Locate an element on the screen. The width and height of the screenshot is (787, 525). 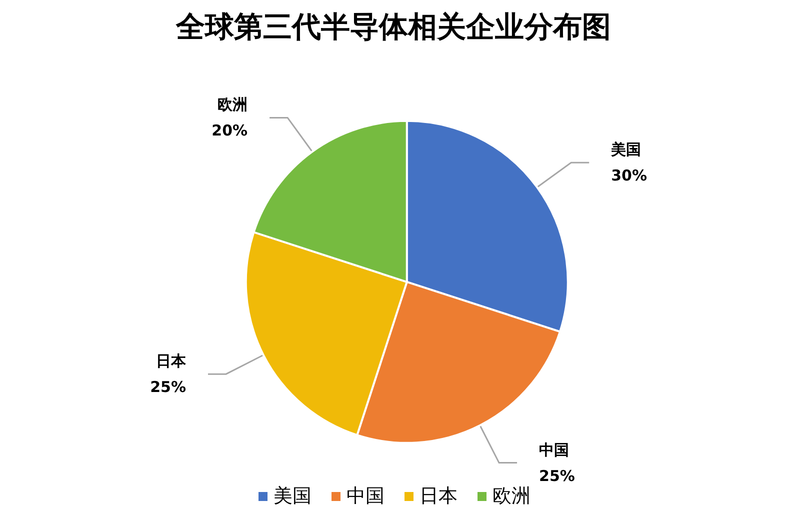
legend-label: 中国 is located at coordinates (365, 496).